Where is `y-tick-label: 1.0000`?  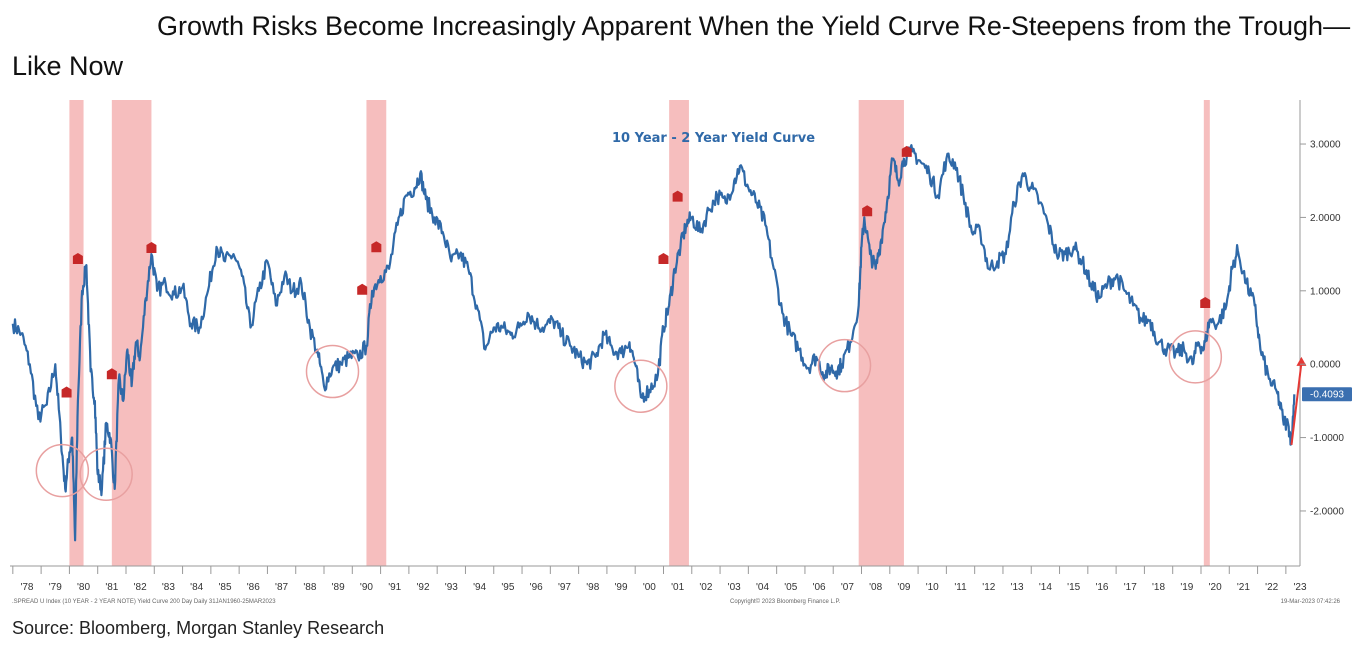
y-tick-label: 1.0000 is located at coordinates (1325, 291).